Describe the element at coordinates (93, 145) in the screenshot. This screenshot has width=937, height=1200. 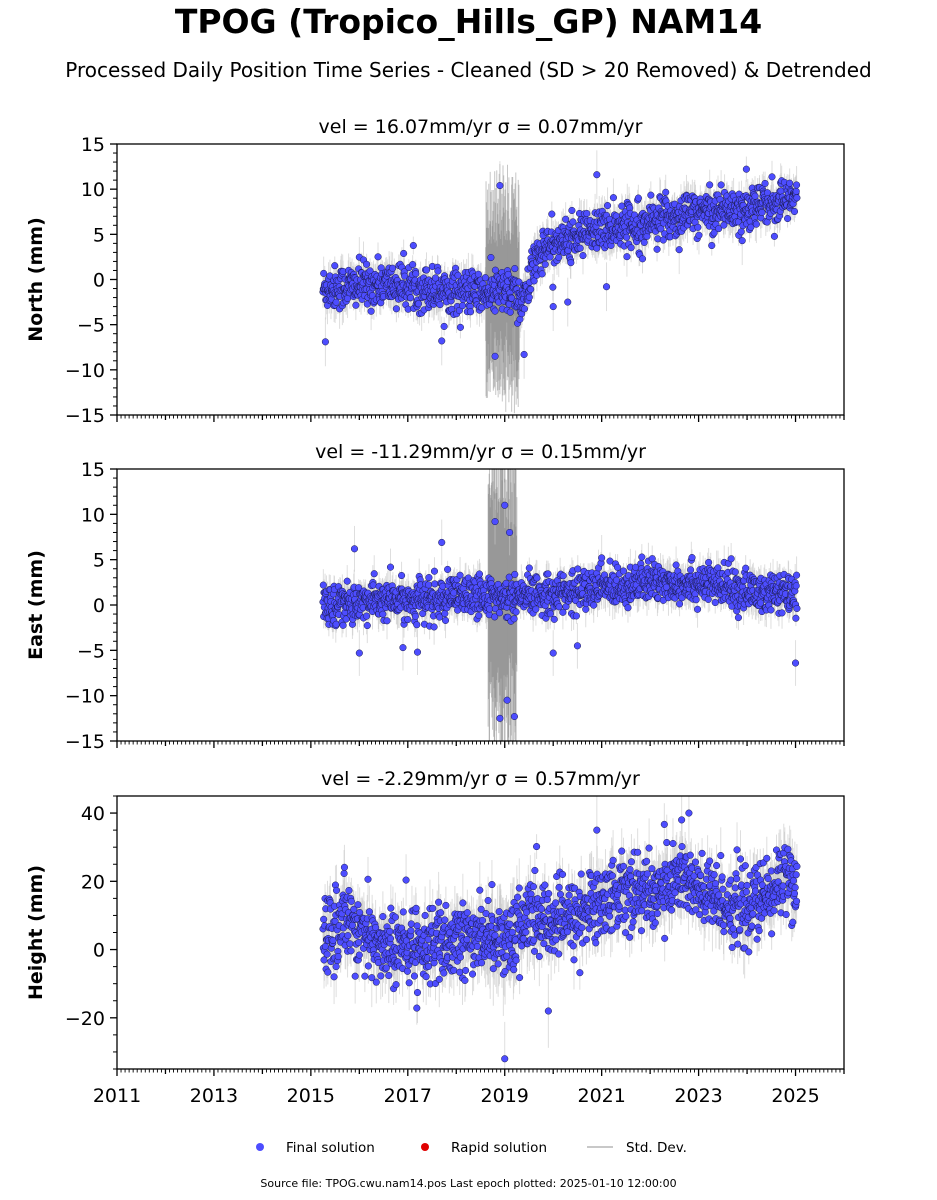
I see `y-tick-label: 15` at that location.